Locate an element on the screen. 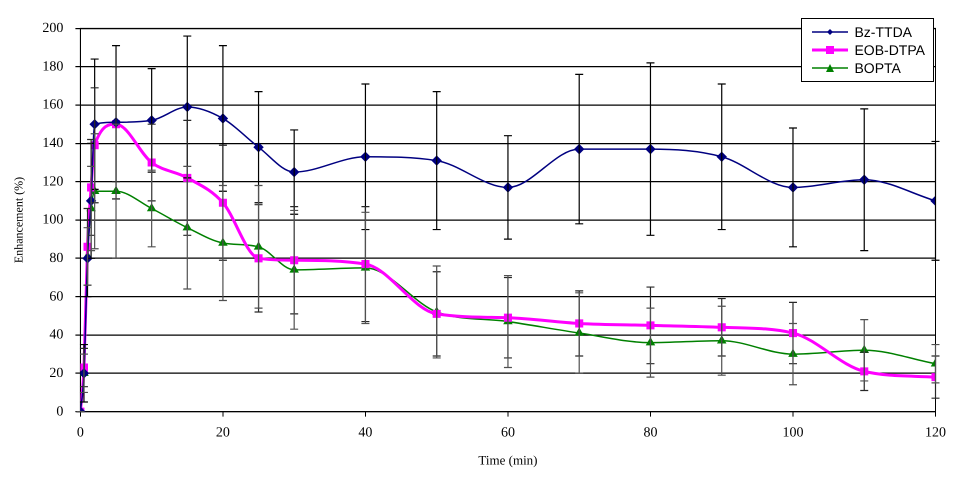 This screenshot has width=962, height=481. x-tick-label: 80 is located at coordinates (650, 433).